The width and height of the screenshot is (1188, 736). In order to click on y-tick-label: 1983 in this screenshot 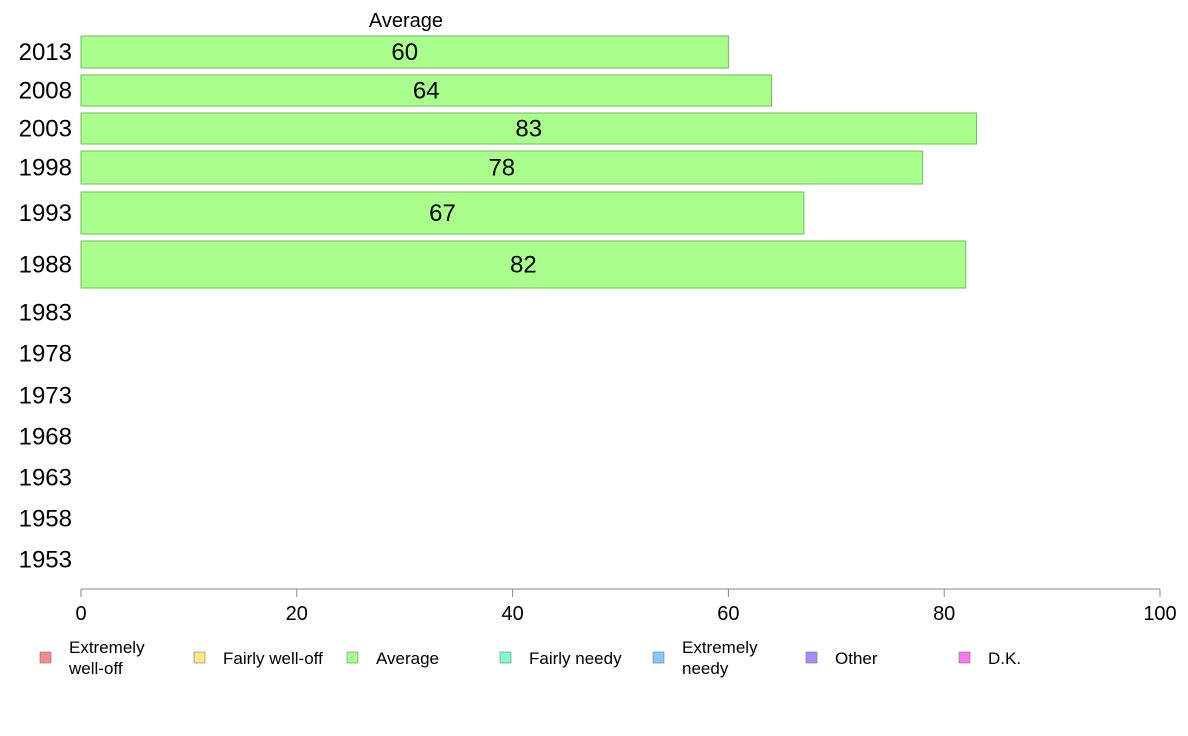, I will do `click(45, 313)`.